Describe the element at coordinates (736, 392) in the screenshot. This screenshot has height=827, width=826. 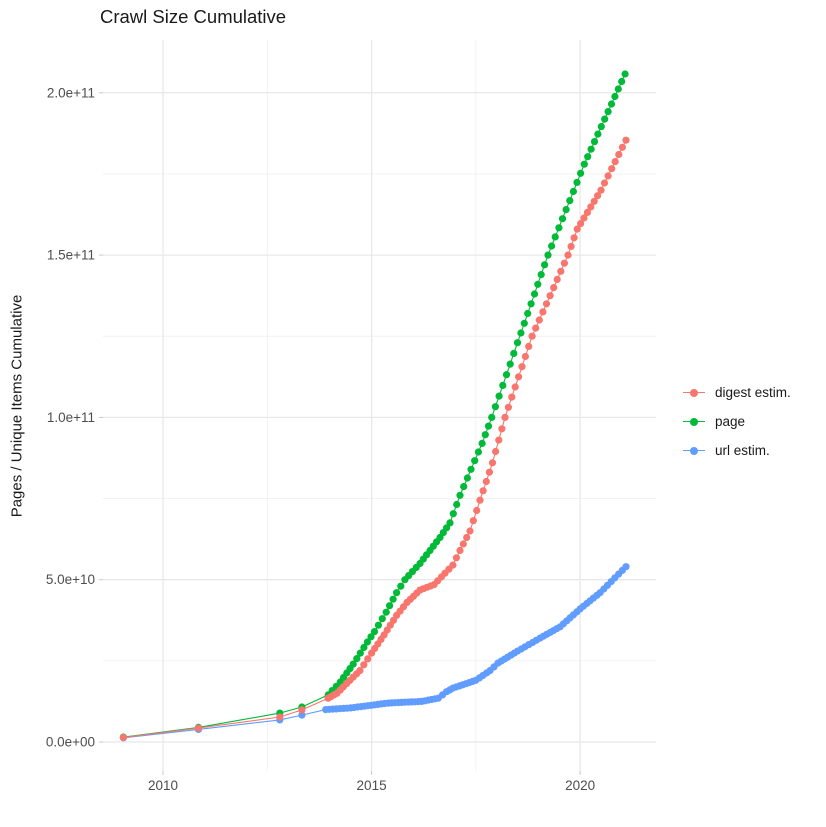
I see `legend-item: digest estim.` at that location.